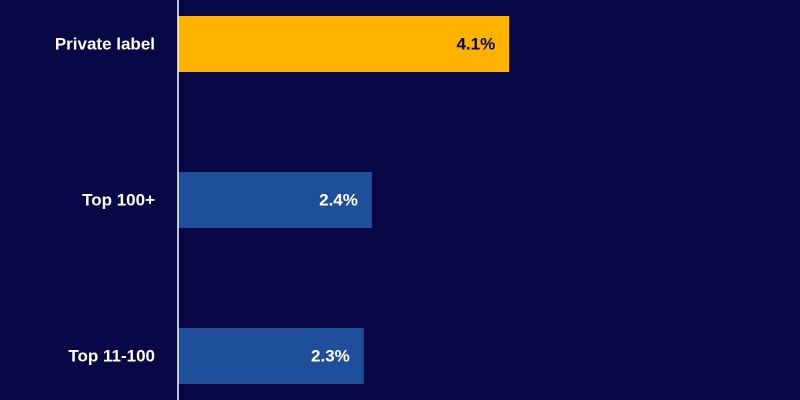 This screenshot has width=800, height=400. What do you see at coordinates (111, 355) in the screenshot?
I see `category-label: Top 11-100` at bounding box center [111, 355].